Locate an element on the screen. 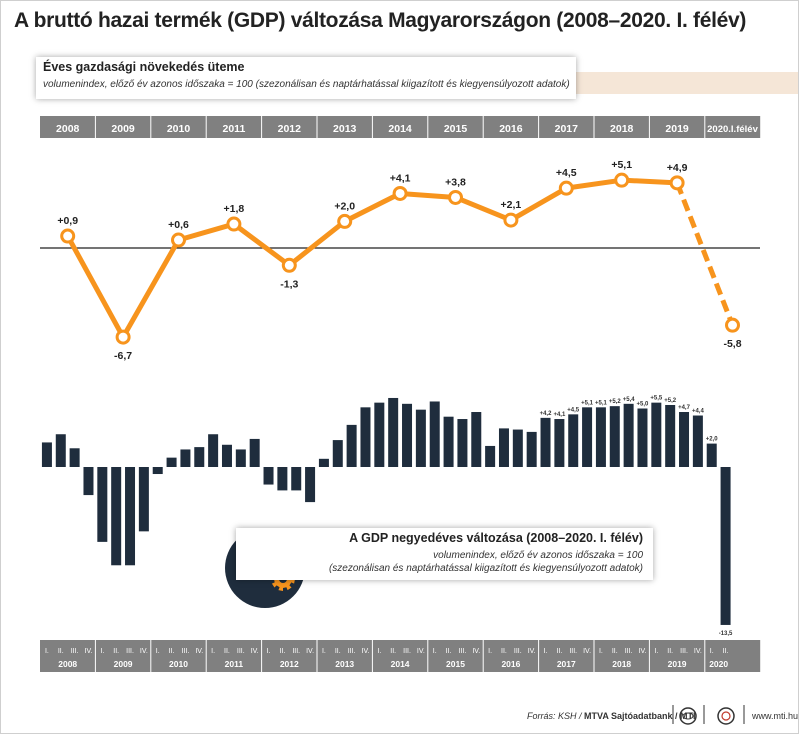 The width and height of the screenshot is (799, 734). annual-value-label: +2,1 is located at coordinates (511, 205).